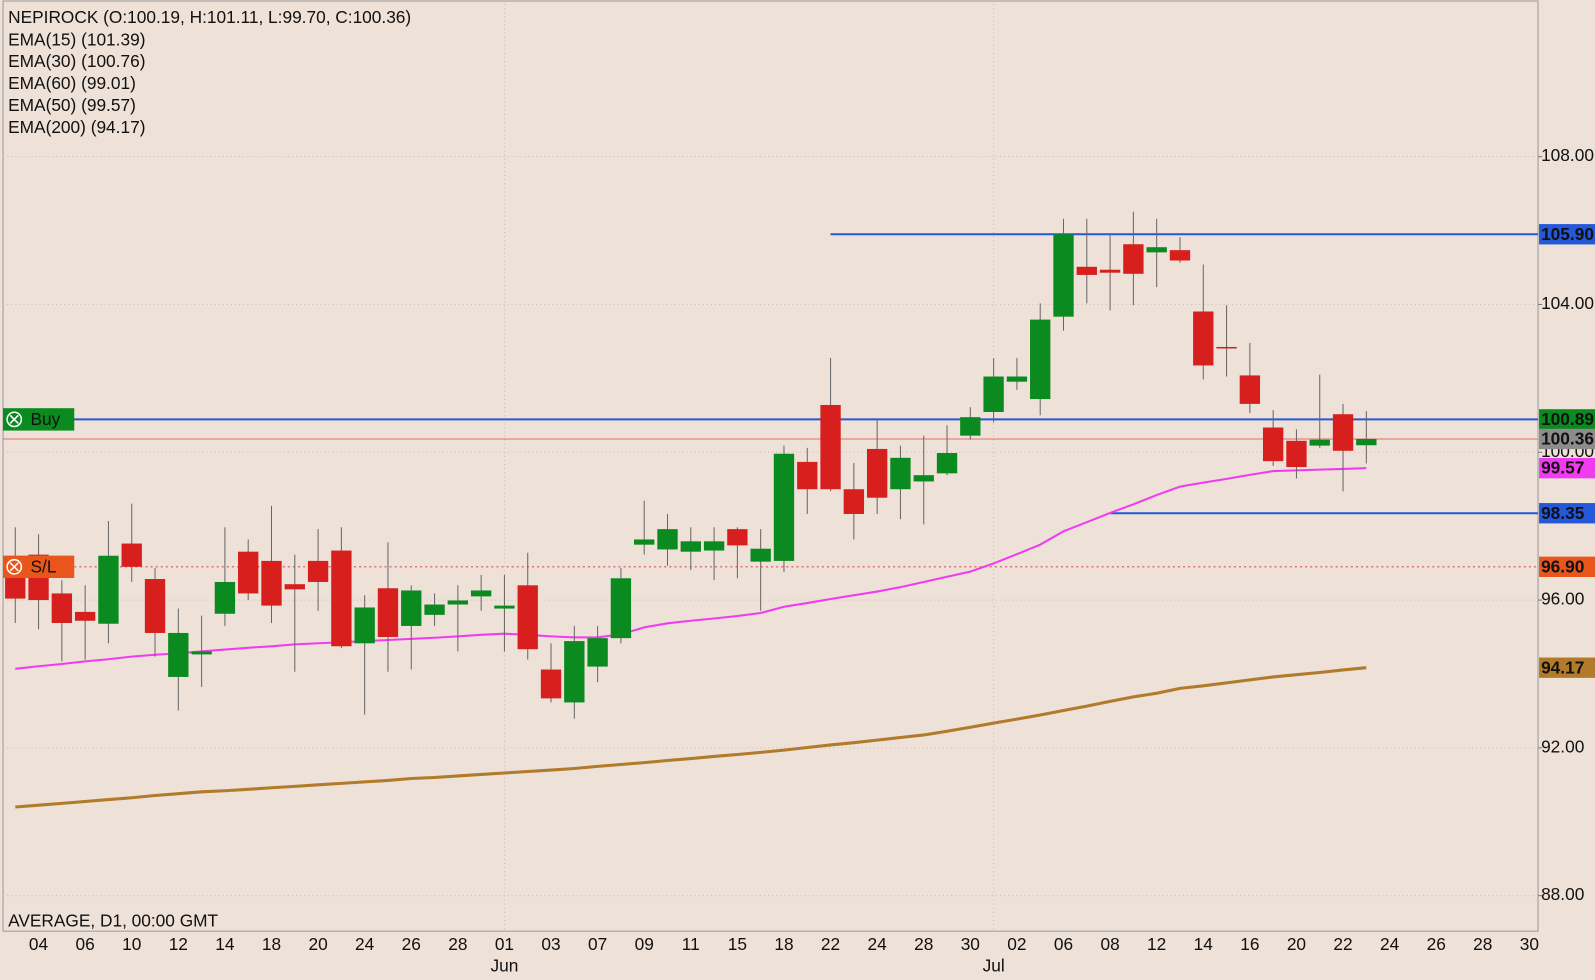 The height and width of the screenshot is (980, 1595). I want to click on y-tick-label: 108.00, so click(1567, 155).